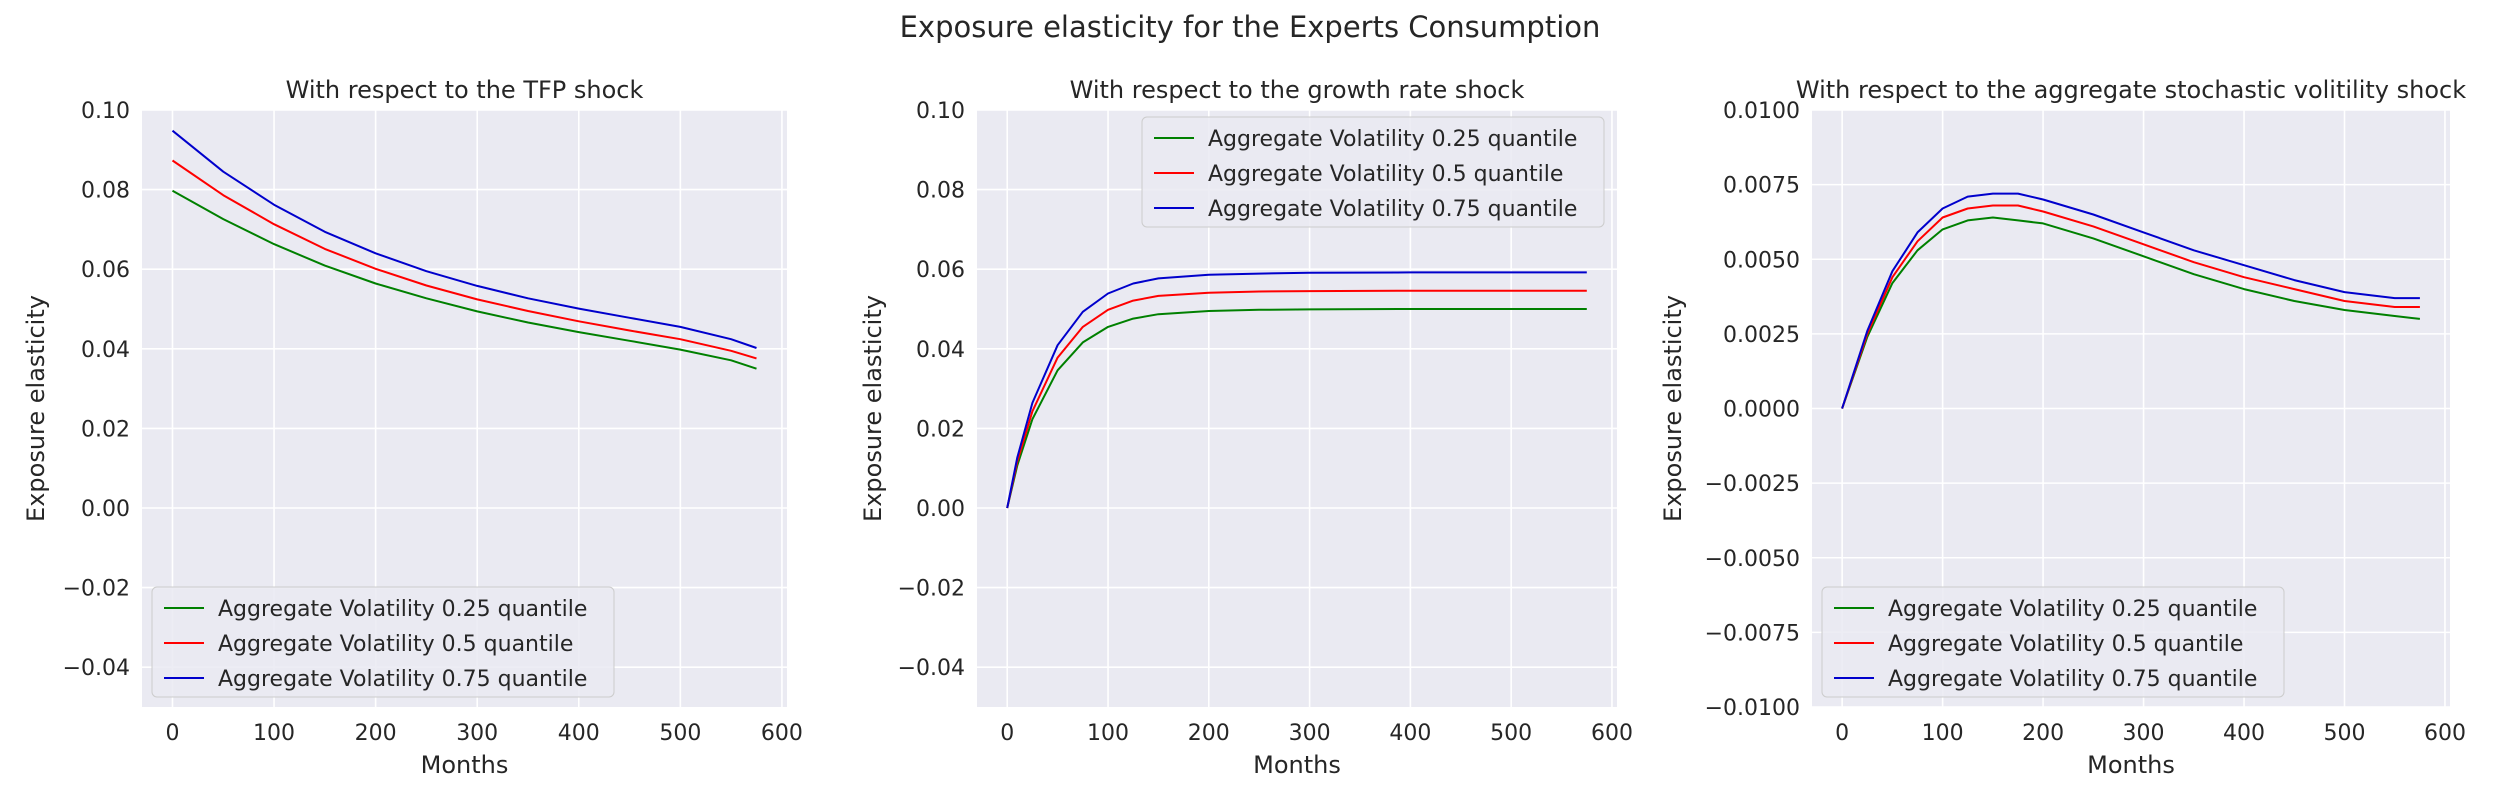 This screenshot has height=800, width=2500. I want to click on panel-title: With respect to the TFP shock, so click(465, 90).